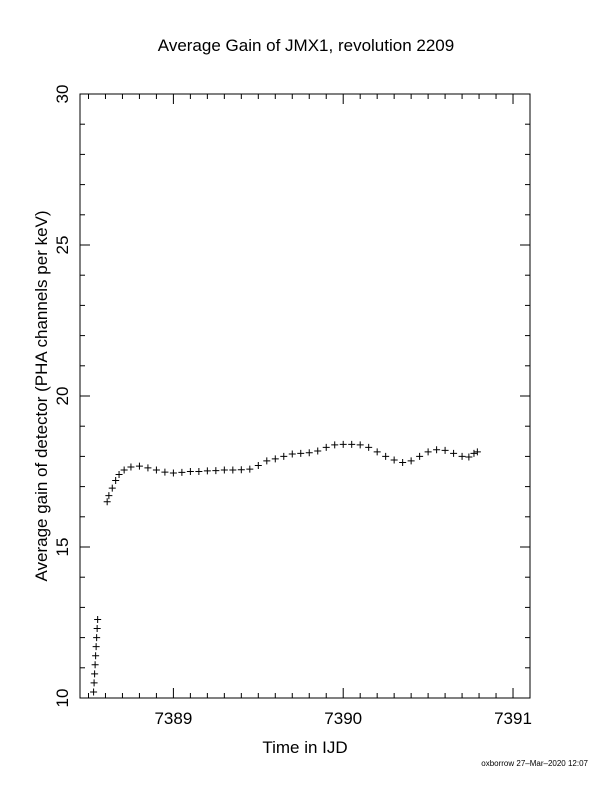 The width and height of the screenshot is (612, 792). What do you see at coordinates (534, 763) in the screenshot?
I see `footer-credit: oxborrow 27–Mar–2020 12:07` at bounding box center [534, 763].